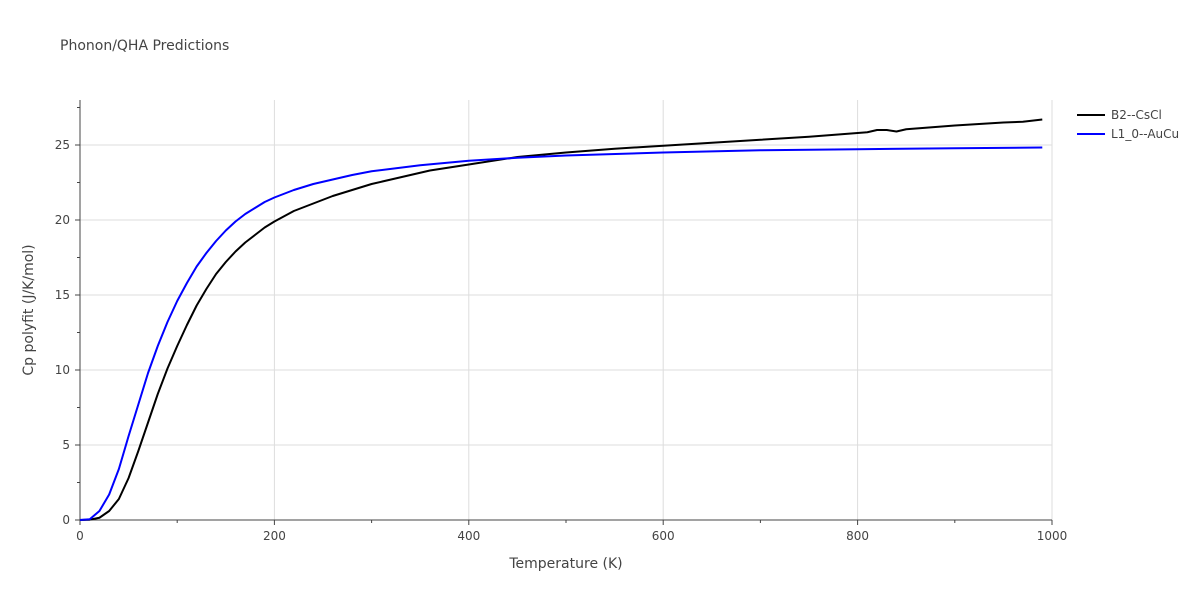  What do you see at coordinates (62, 295) in the screenshot?
I see `y-tick-label: 15` at bounding box center [62, 295].